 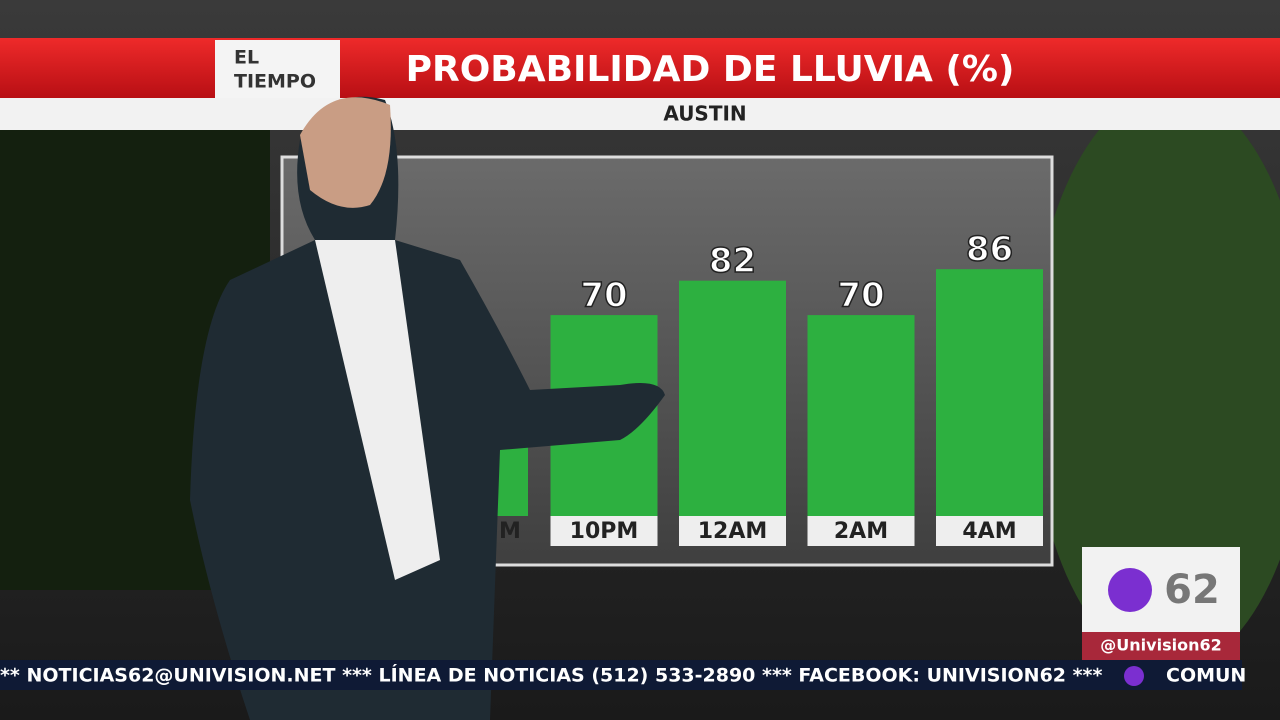 I want to click on value-label: 86, so click(x=989, y=250).